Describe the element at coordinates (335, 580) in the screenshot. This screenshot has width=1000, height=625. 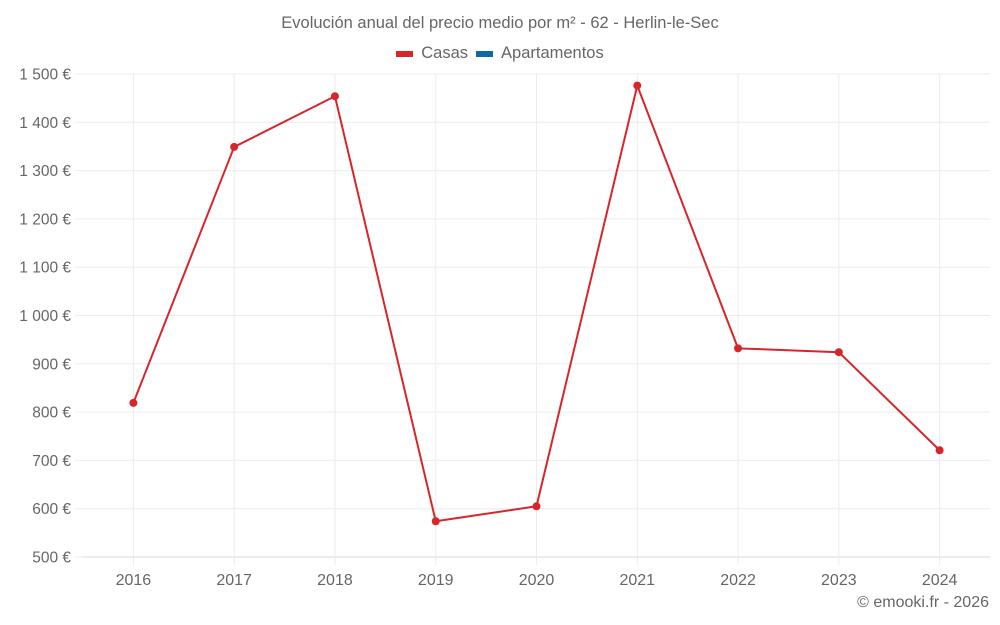
I see `x-tick-label: 2018` at that location.